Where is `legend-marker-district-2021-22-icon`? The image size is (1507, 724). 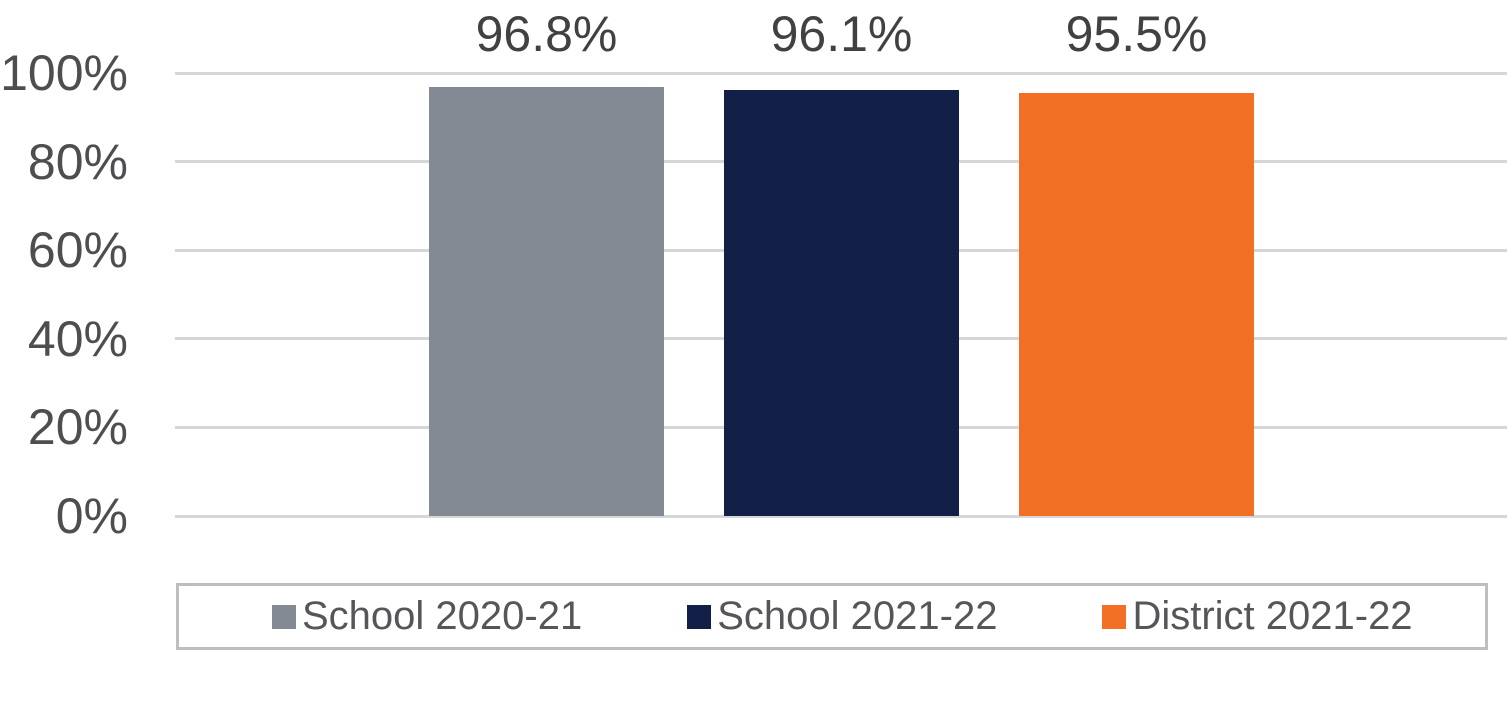
legend-marker-district-2021-22-icon is located at coordinates (1114, 616).